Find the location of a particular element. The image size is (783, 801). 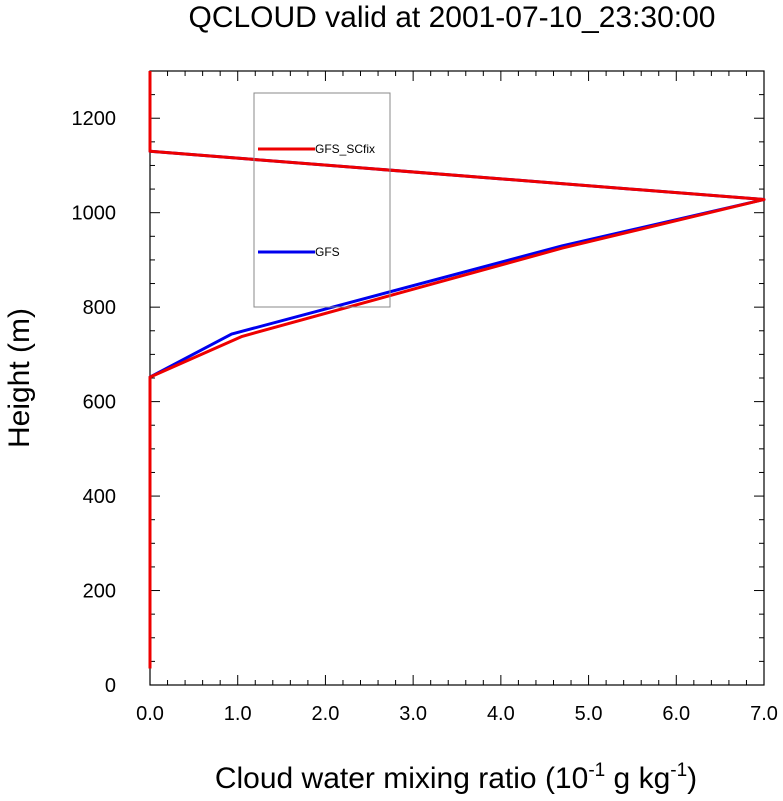

y-tick-label: 1000 is located at coordinates (94, 214).